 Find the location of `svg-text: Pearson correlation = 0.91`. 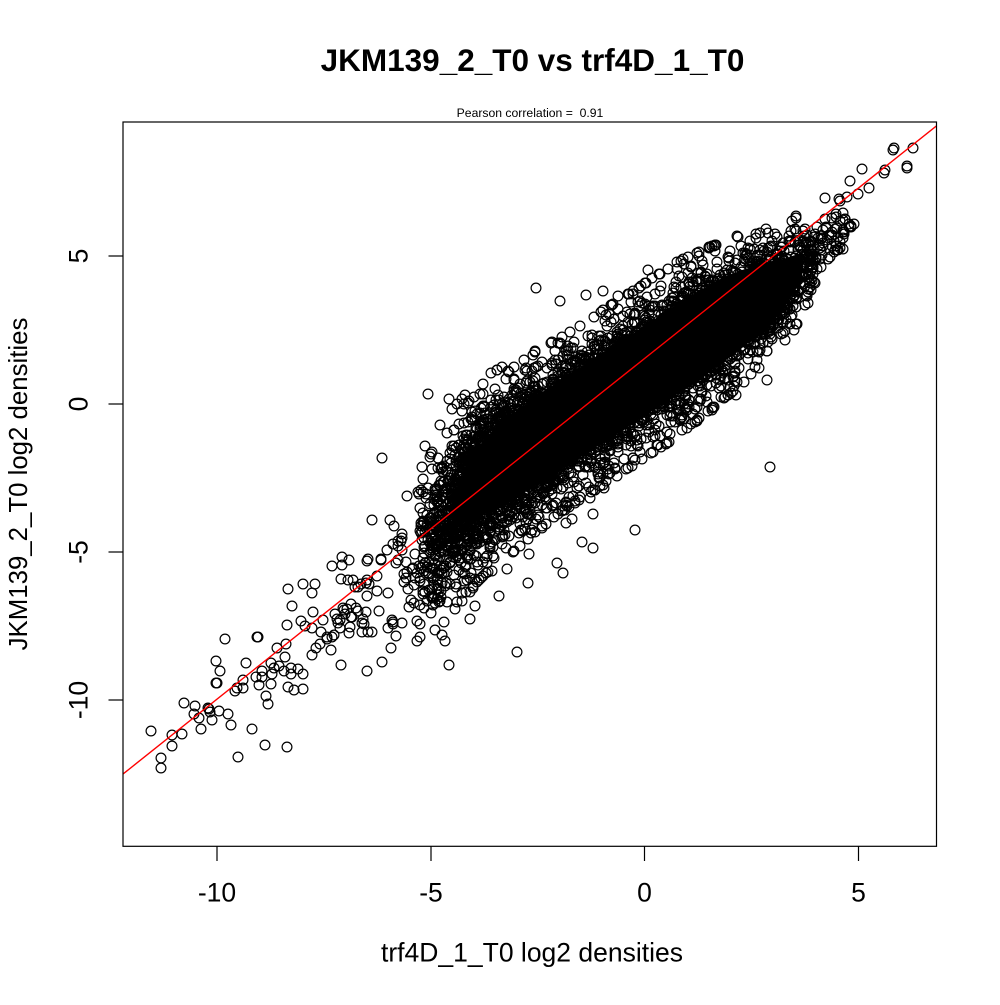

svg-text: Pearson correlation = 0.91 is located at coordinates (530, 113).